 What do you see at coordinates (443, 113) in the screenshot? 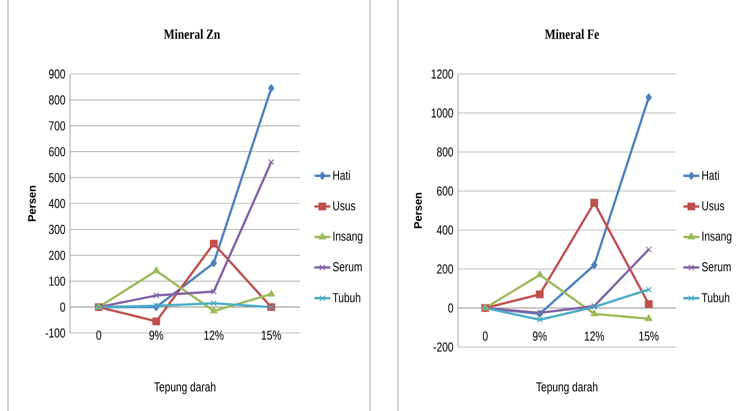
I see `y-tick-label: 1000` at bounding box center [443, 113].